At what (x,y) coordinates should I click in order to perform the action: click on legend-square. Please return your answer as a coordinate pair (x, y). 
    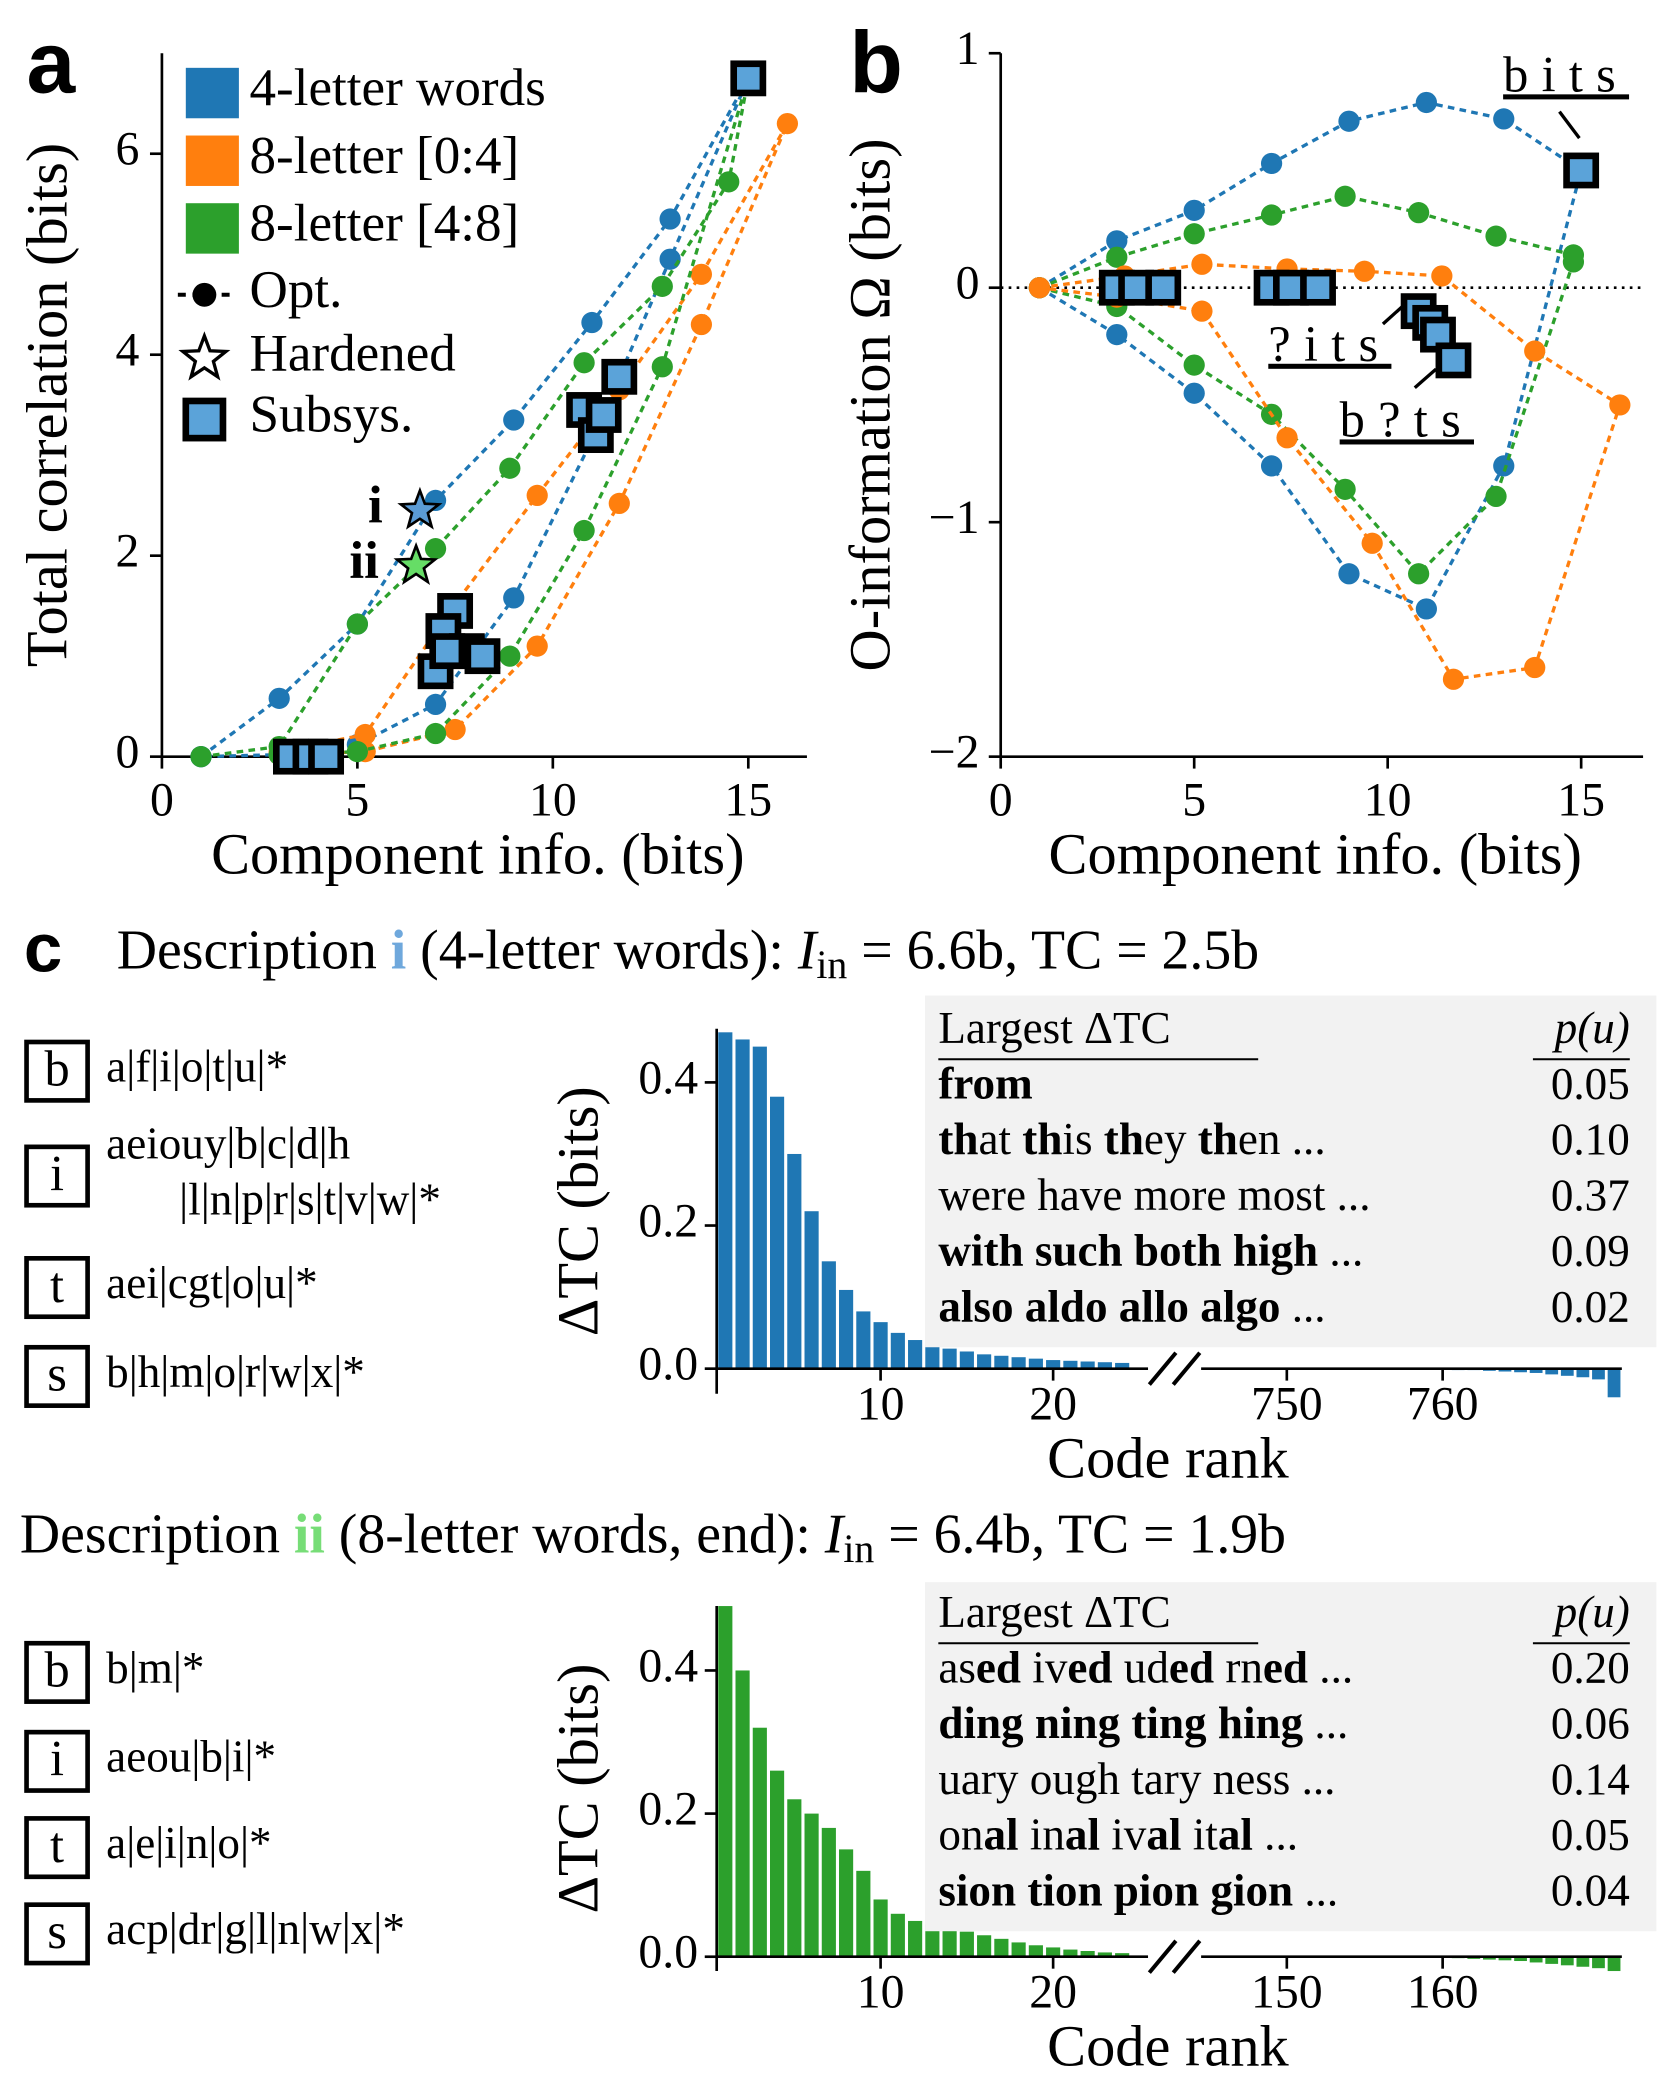
    Looking at the image, I should click on (204, 419).